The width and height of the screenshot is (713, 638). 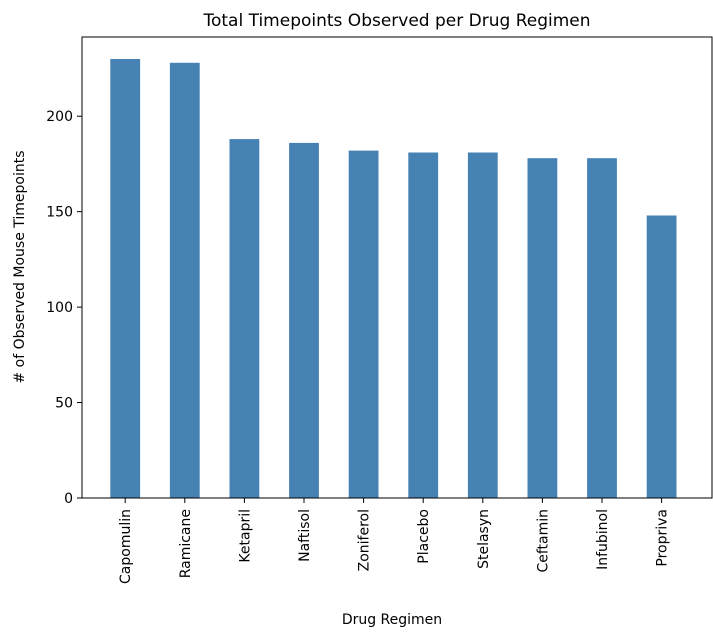 I want to click on bar-infubinol, so click(x=602, y=328).